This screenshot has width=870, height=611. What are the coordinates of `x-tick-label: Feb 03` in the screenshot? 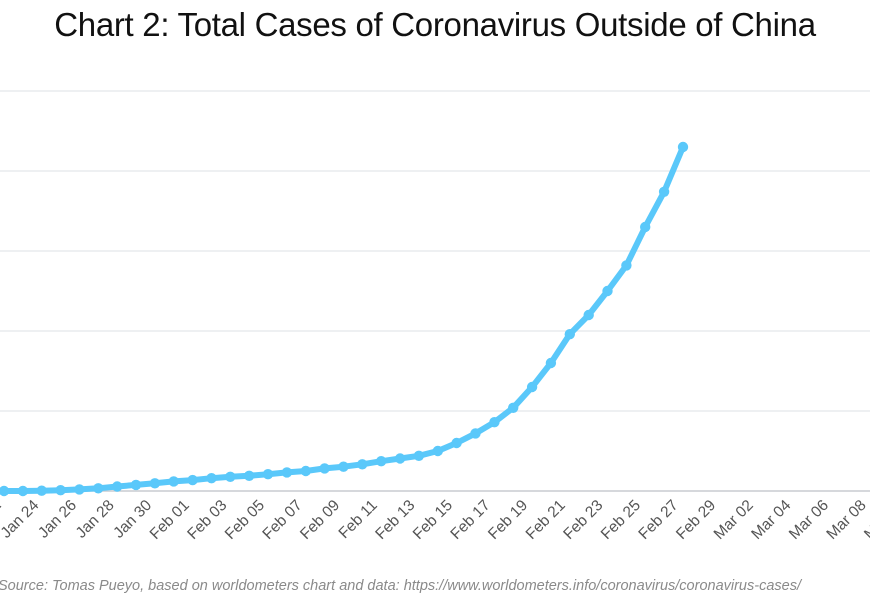 It's located at (207, 520).